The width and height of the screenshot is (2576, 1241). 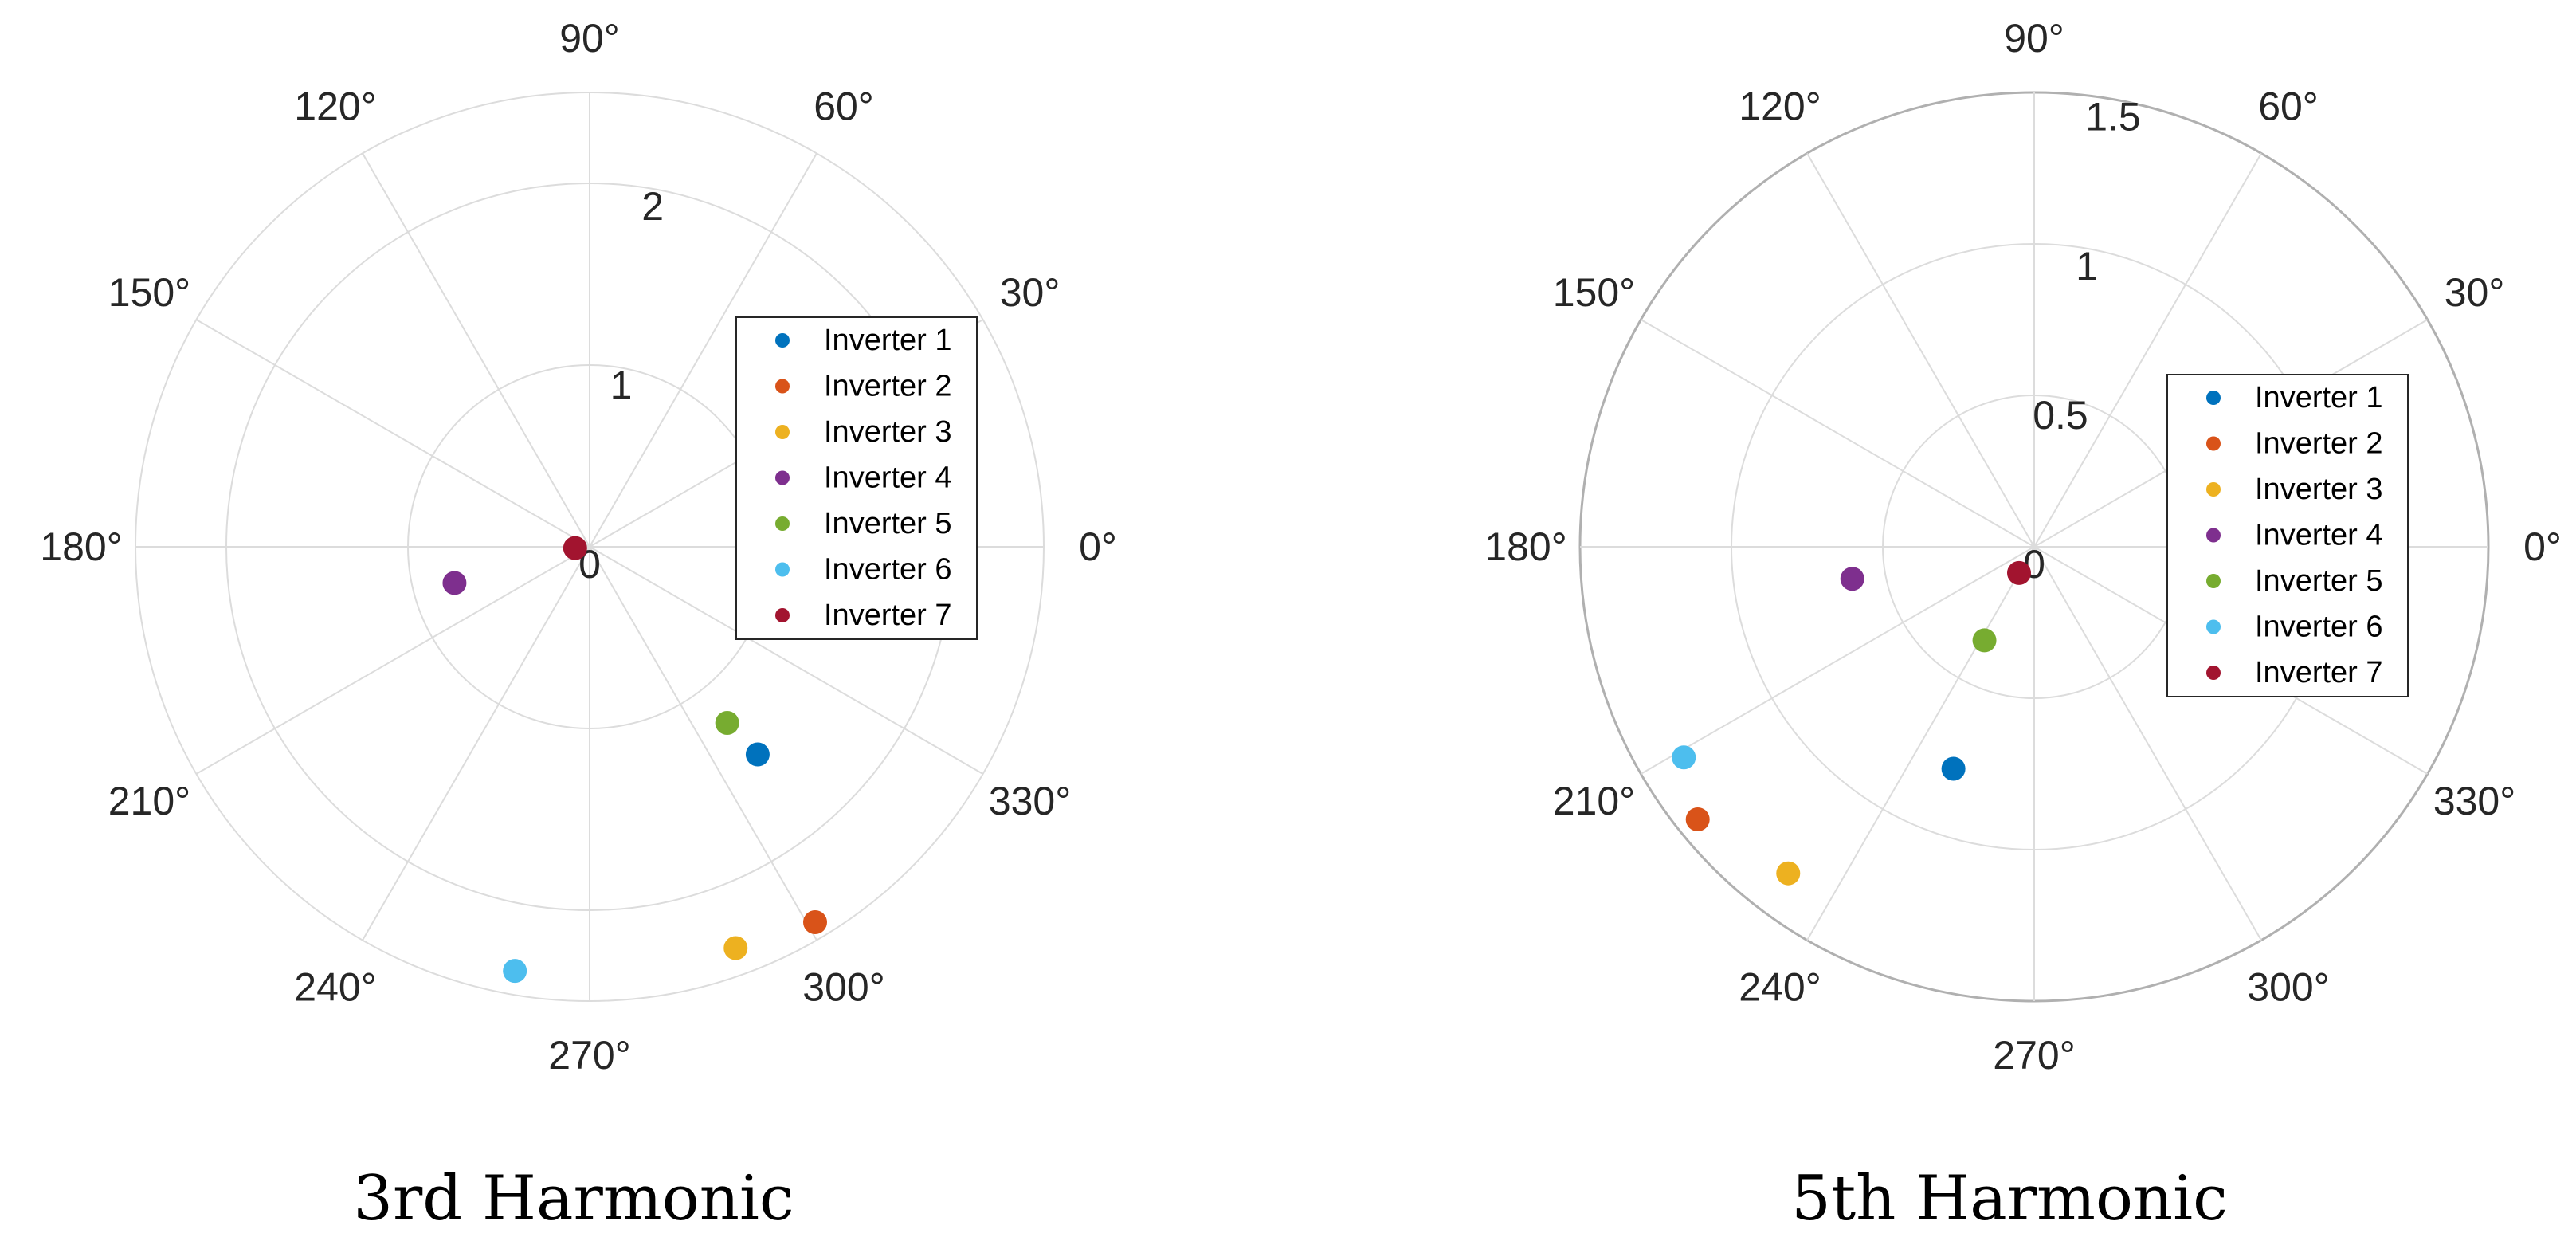 I want to click on chart-title: 5th Harmonic, so click(x=2009, y=1199).